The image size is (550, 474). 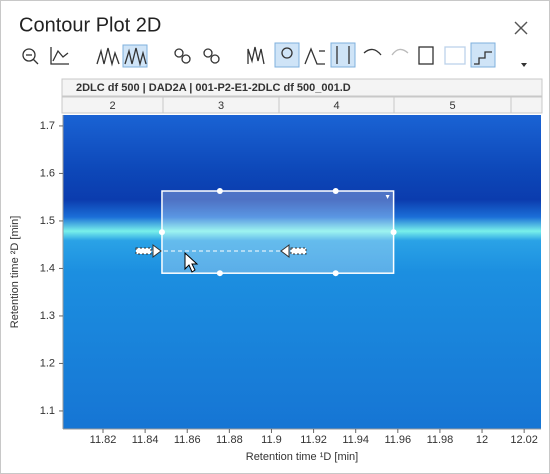 I want to click on y-axis-label: Retention time ²D [min], so click(x=15, y=272).